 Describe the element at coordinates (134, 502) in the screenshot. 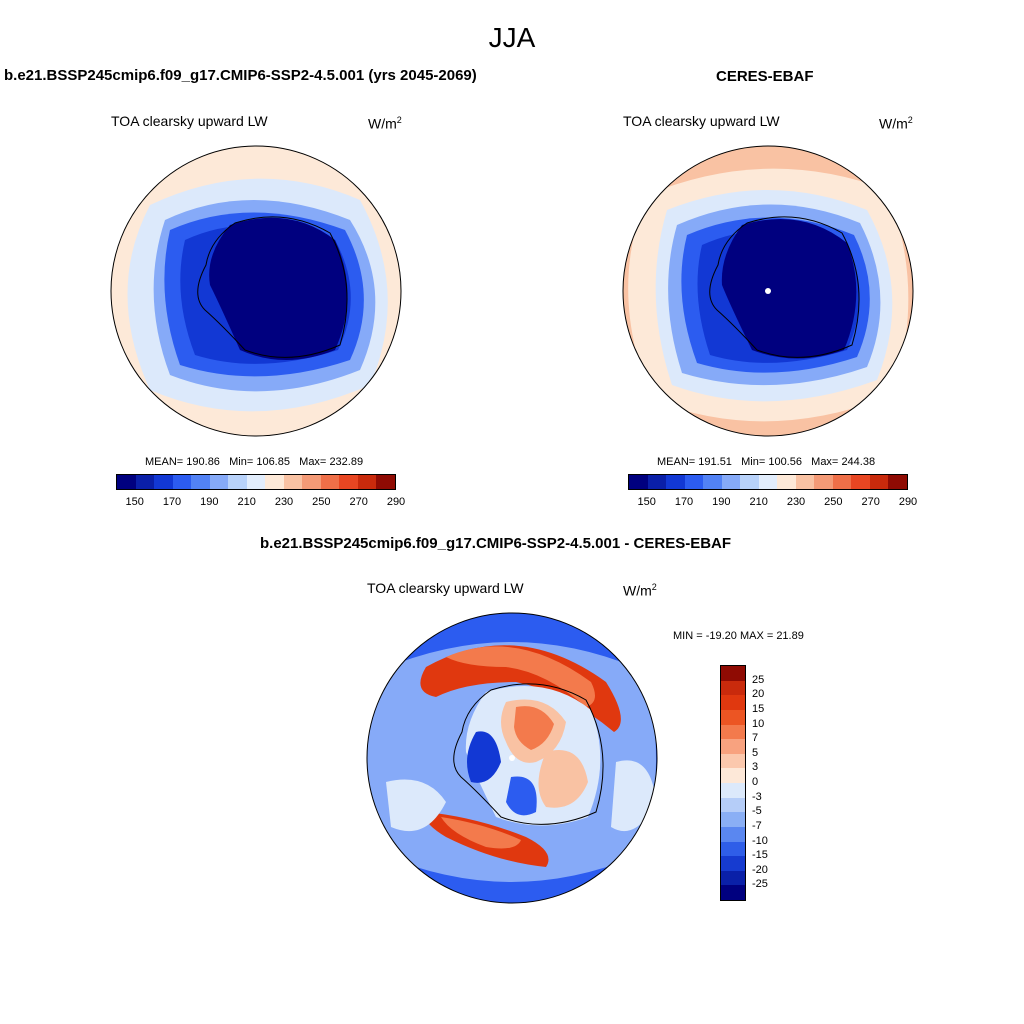

I see `left-colorbar-tick-label: 150` at that location.